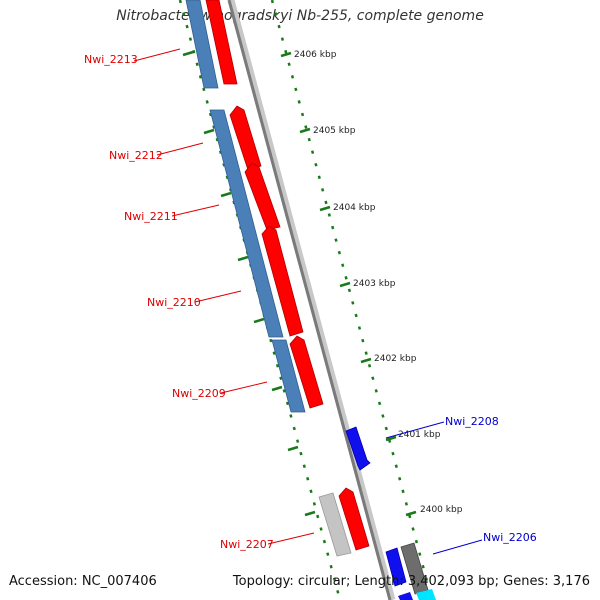 The height and width of the screenshot is (600, 600). What do you see at coordinates (472, 421) in the screenshot?
I see `gene-label-nwi-2208: Nwi_2208` at bounding box center [472, 421].